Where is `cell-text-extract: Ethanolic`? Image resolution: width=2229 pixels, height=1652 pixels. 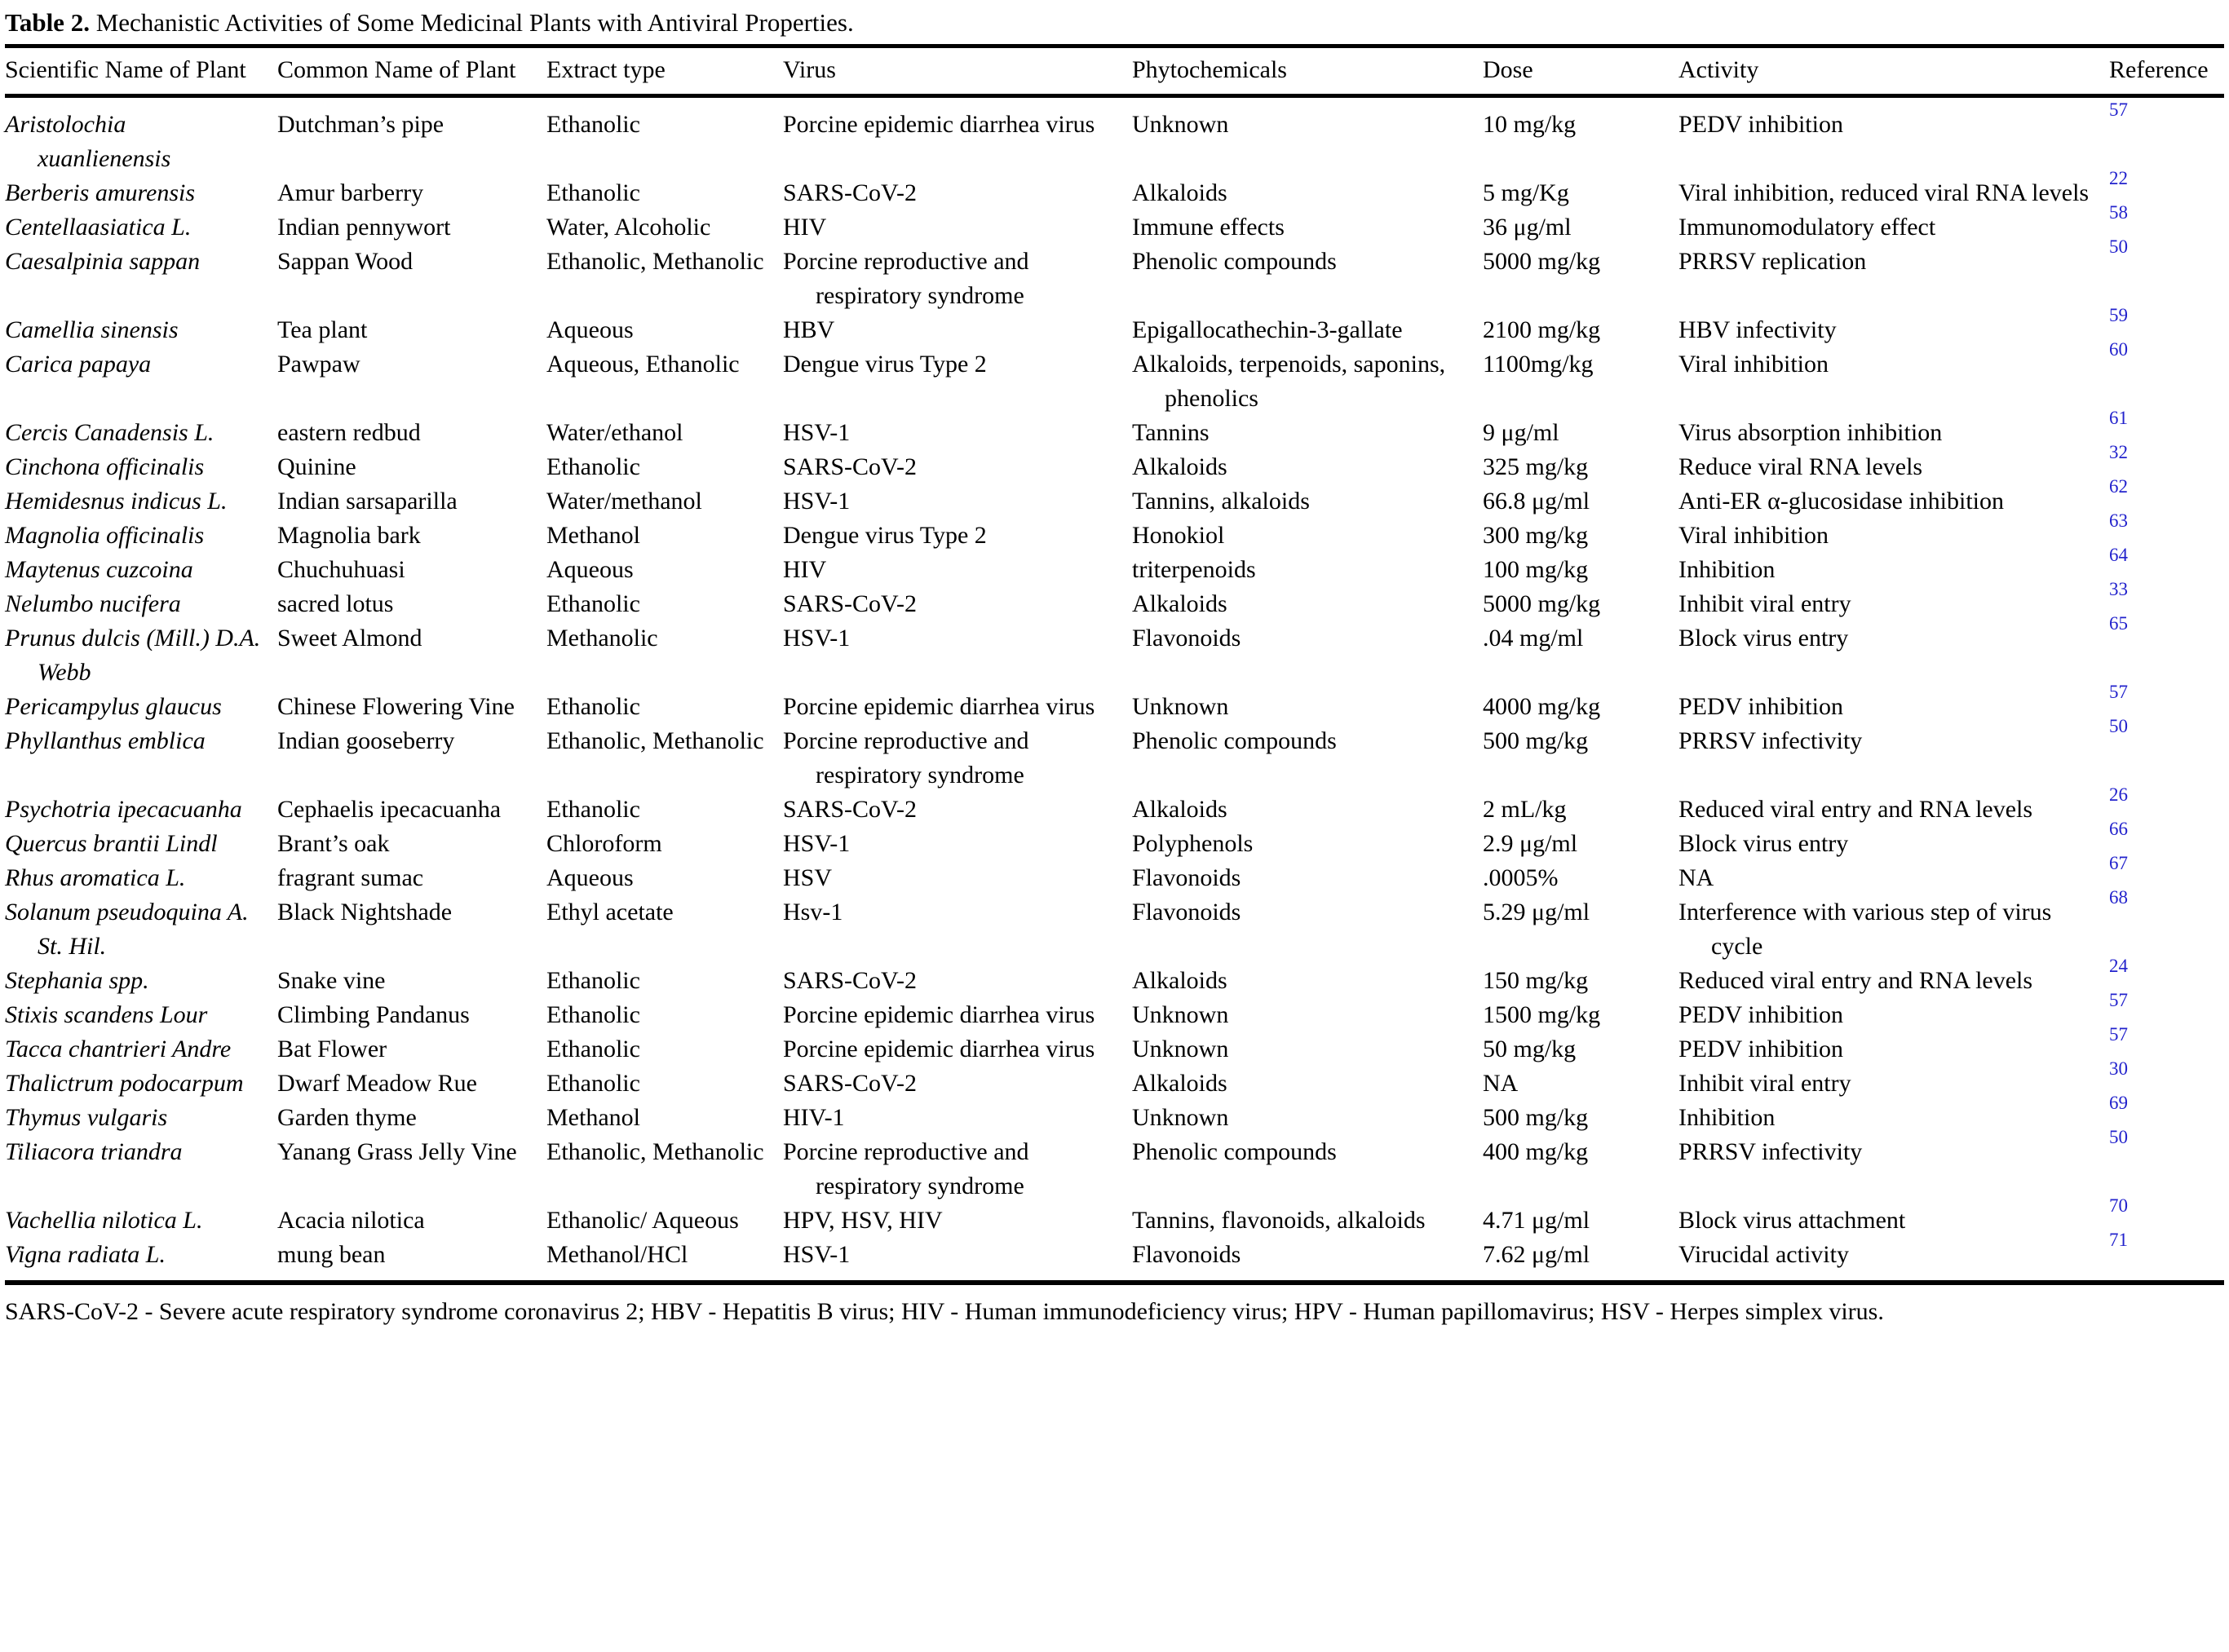 cell-text-extract: Ethanolic is located at coordinates (593, 125).